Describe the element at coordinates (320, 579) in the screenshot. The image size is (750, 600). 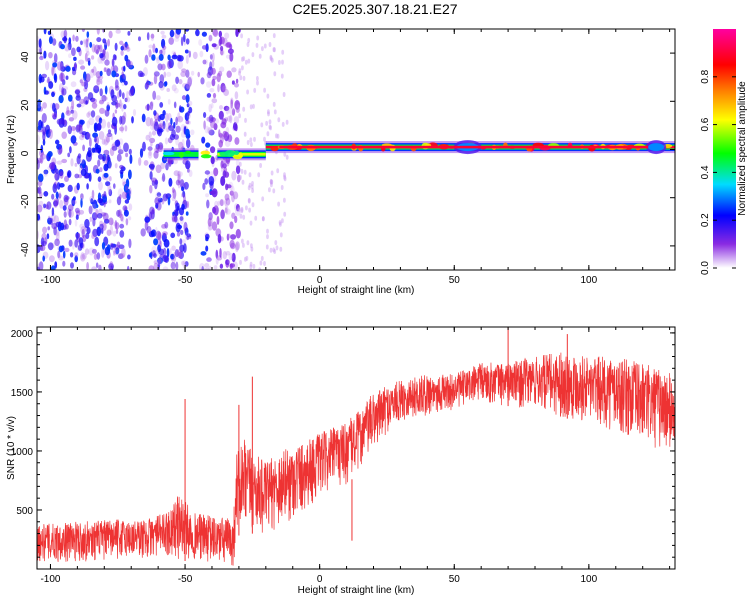
I see `snr-x-tick-label: 0` at that location.